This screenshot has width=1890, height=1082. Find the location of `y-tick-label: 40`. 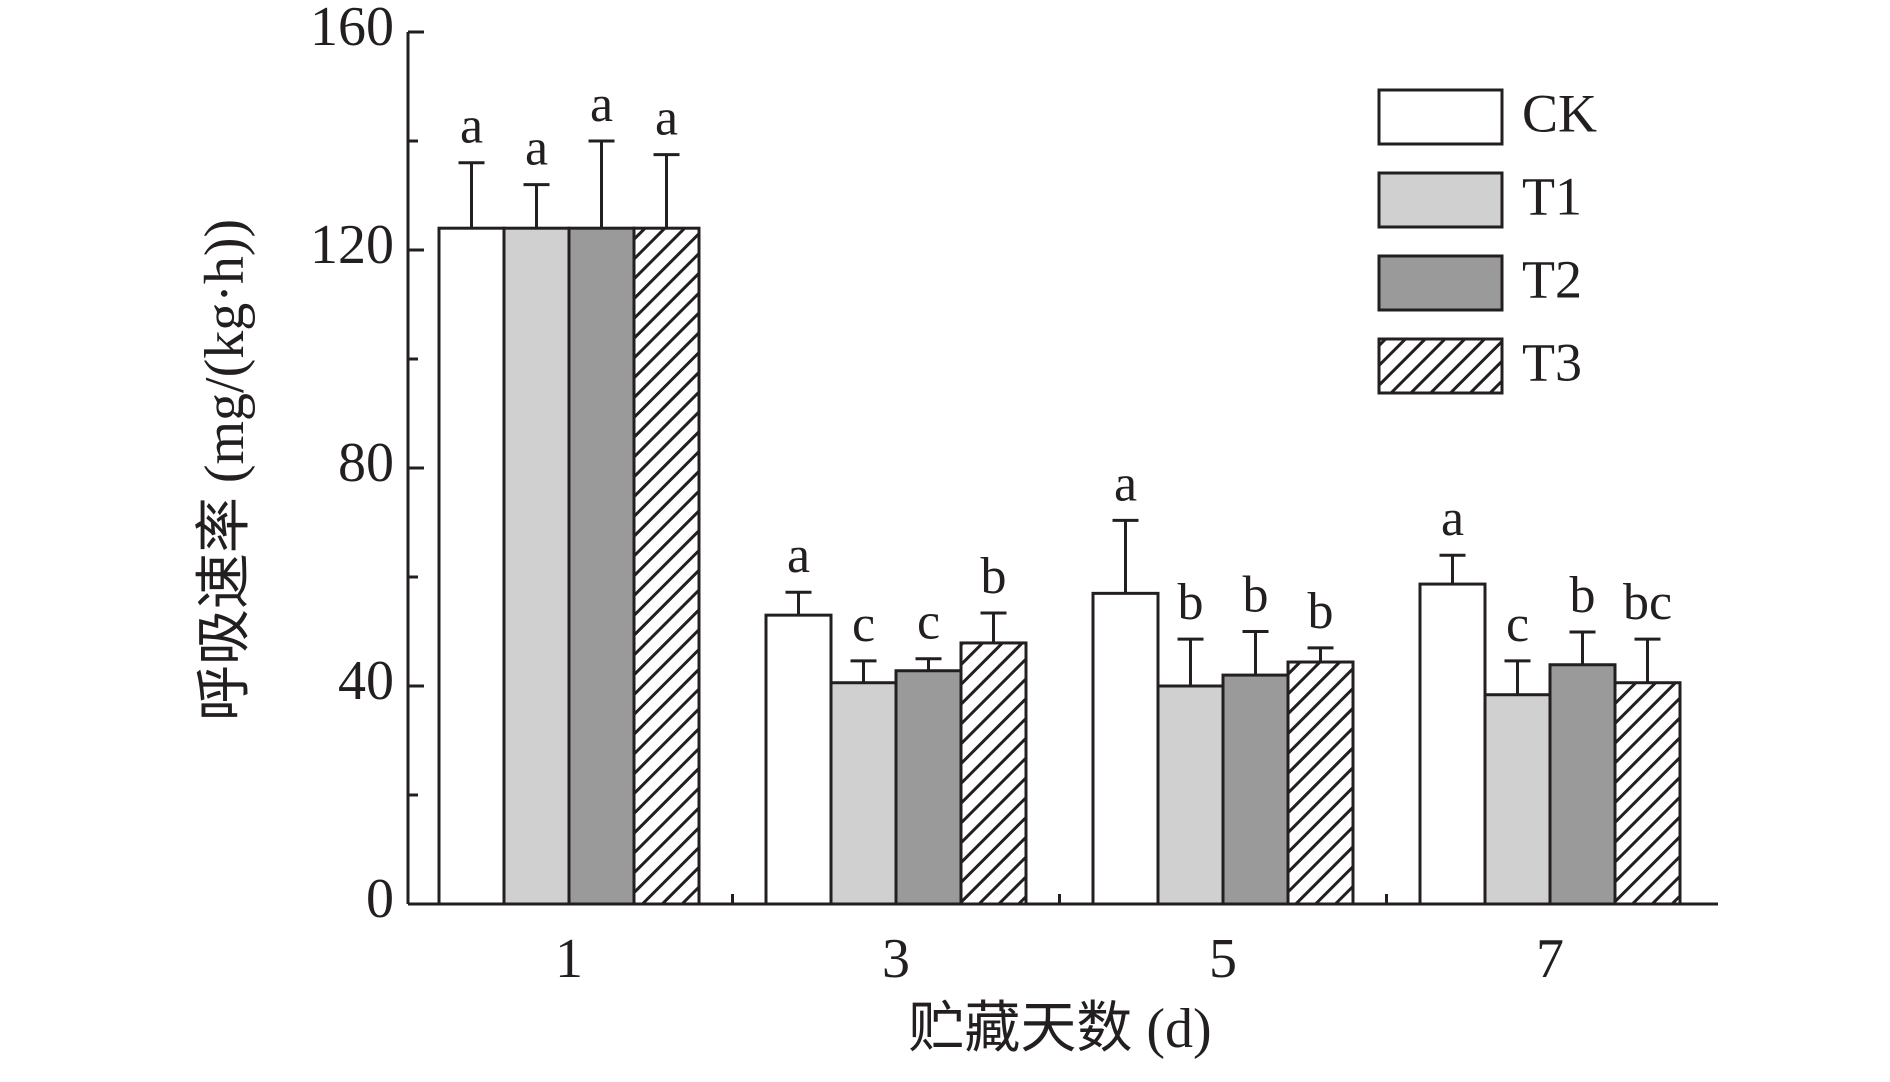

y-tick-label: 40 is located at coordinates (366, 681).